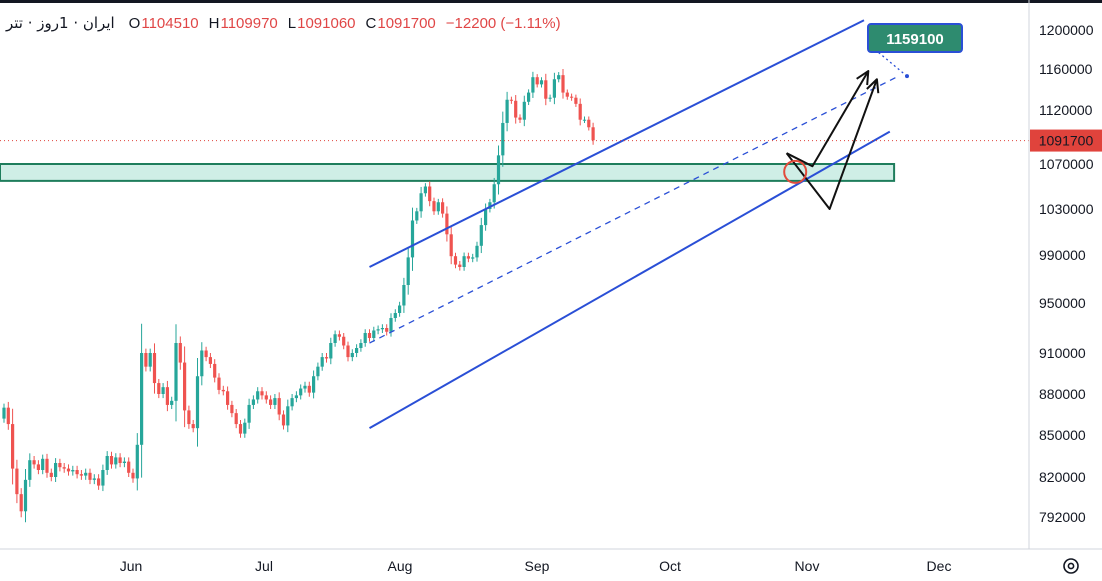 This screenshot has width=1102, height=581. I want to click on open-value: 1104510, so click(170, 23).